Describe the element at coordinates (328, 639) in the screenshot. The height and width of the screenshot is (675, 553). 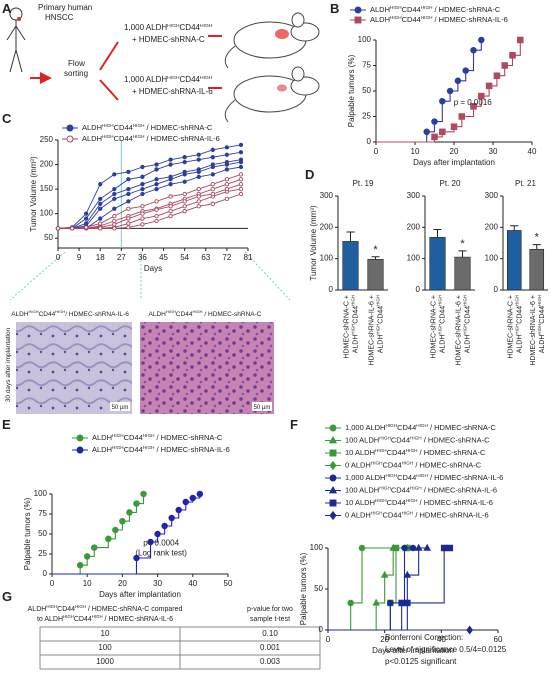
I see `x-tick-label: 0` at that location.